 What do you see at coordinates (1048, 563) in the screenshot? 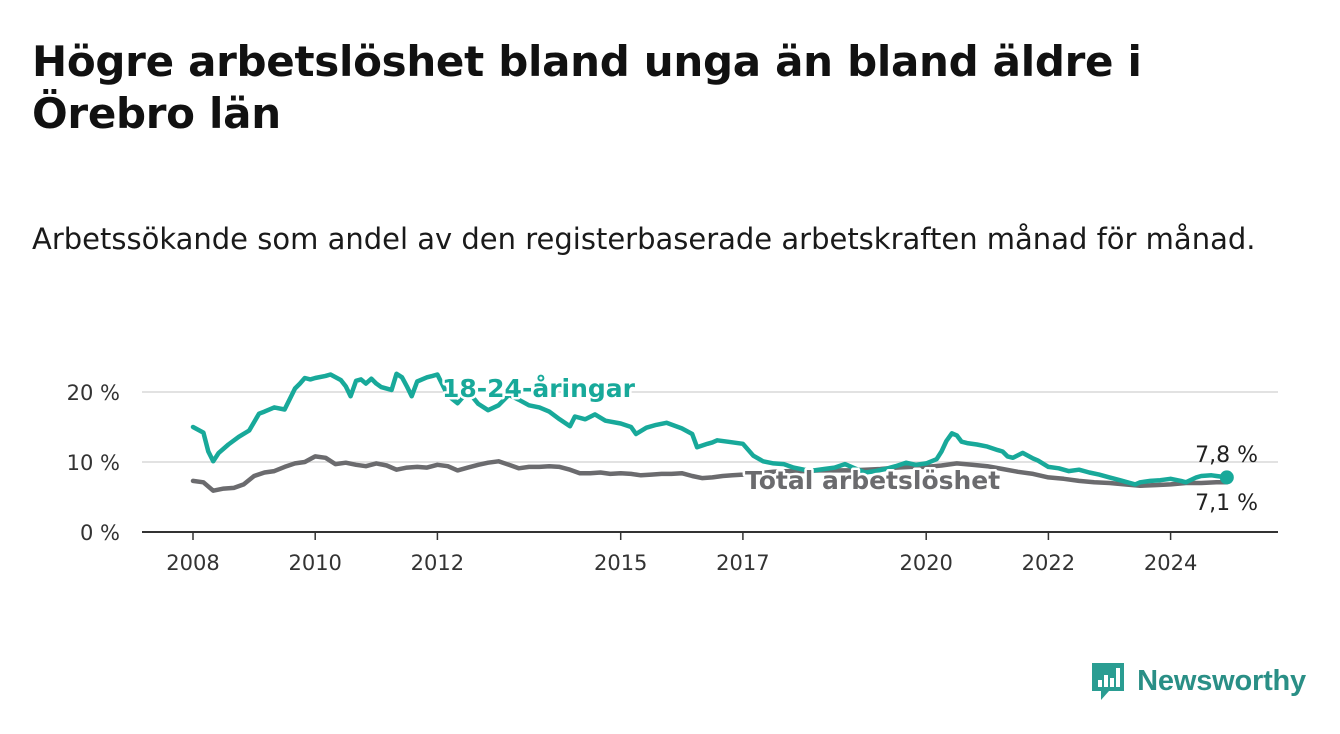
I see `x-tick-label: 2022` at bounding box center [1048, 563].